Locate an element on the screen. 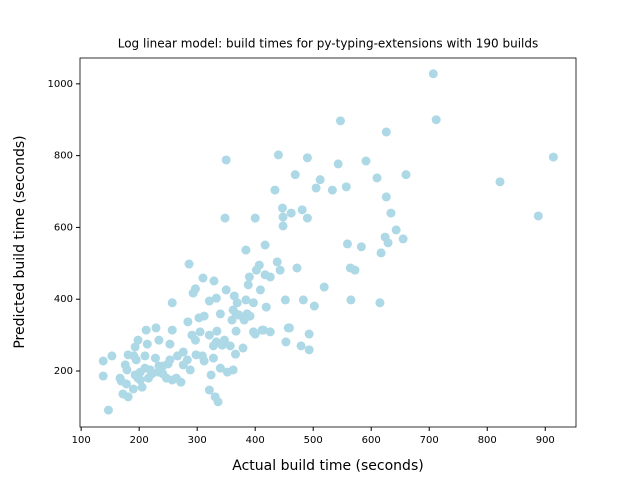 The image size is (640, 484). x-axis-label: Actual build time (seconds) is located at coordinates (327, 466).